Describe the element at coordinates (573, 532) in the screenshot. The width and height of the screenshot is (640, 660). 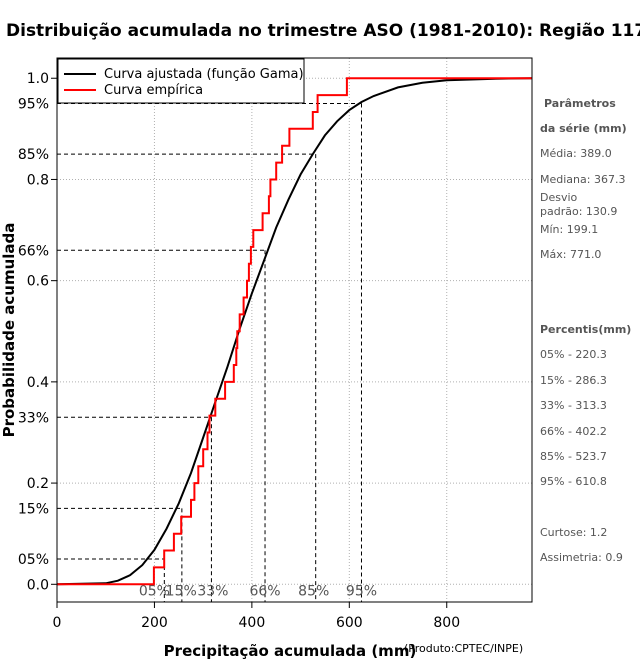
I see `stat-curtose: Curtose: 1.2` at that location.